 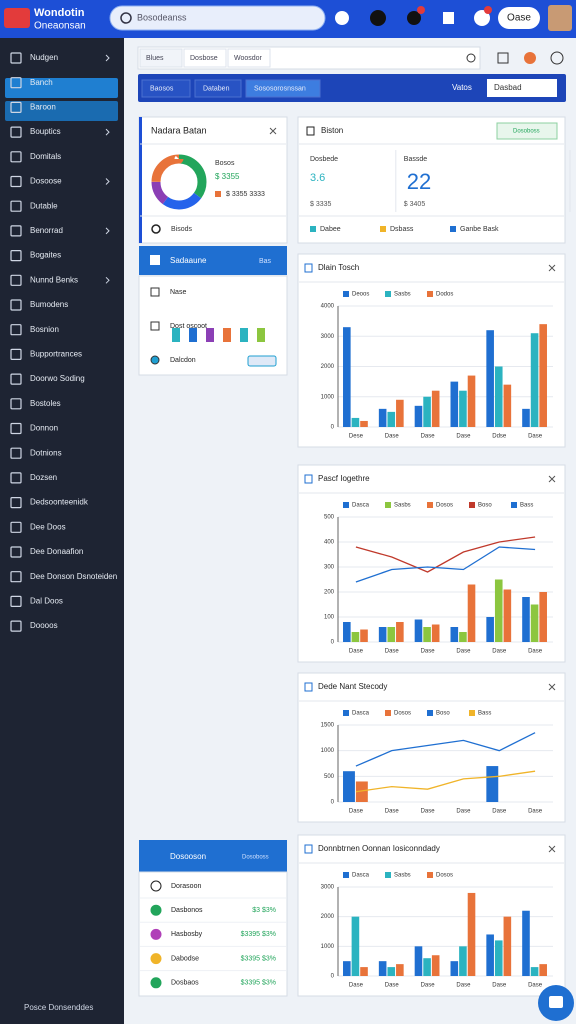 I want to click on sidebar-item: Doorwo Soding, so click(x=57, y=378).